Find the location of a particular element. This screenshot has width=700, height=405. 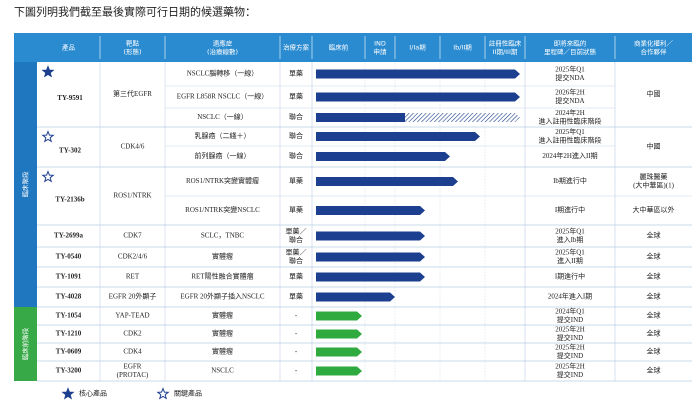

indication: 乳腺癌（二綫＋） is located at coordinates (223, 135).